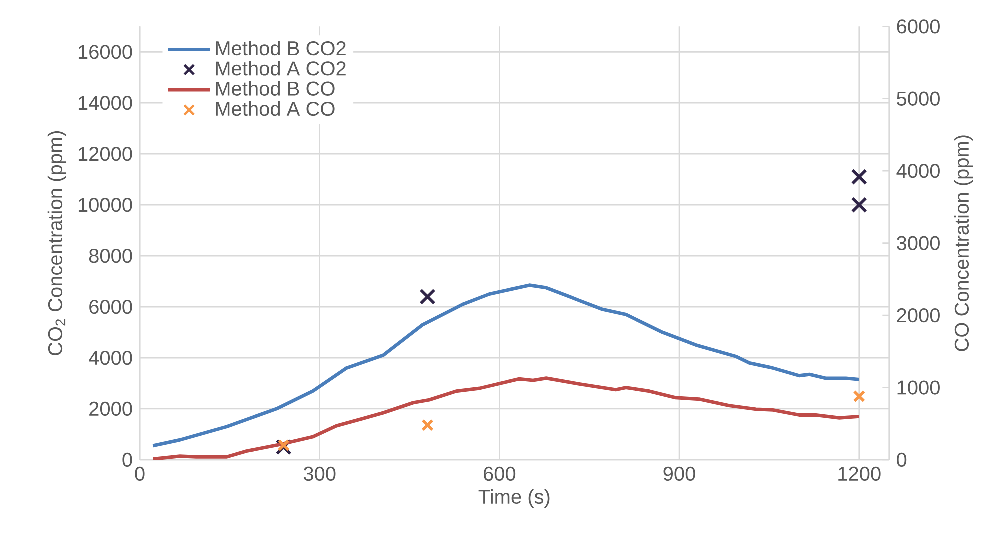  What do you see at coordinates (105, 205) in the screenshot?
I see `y-tick-label: 10000` at bounding box center [105, 205].